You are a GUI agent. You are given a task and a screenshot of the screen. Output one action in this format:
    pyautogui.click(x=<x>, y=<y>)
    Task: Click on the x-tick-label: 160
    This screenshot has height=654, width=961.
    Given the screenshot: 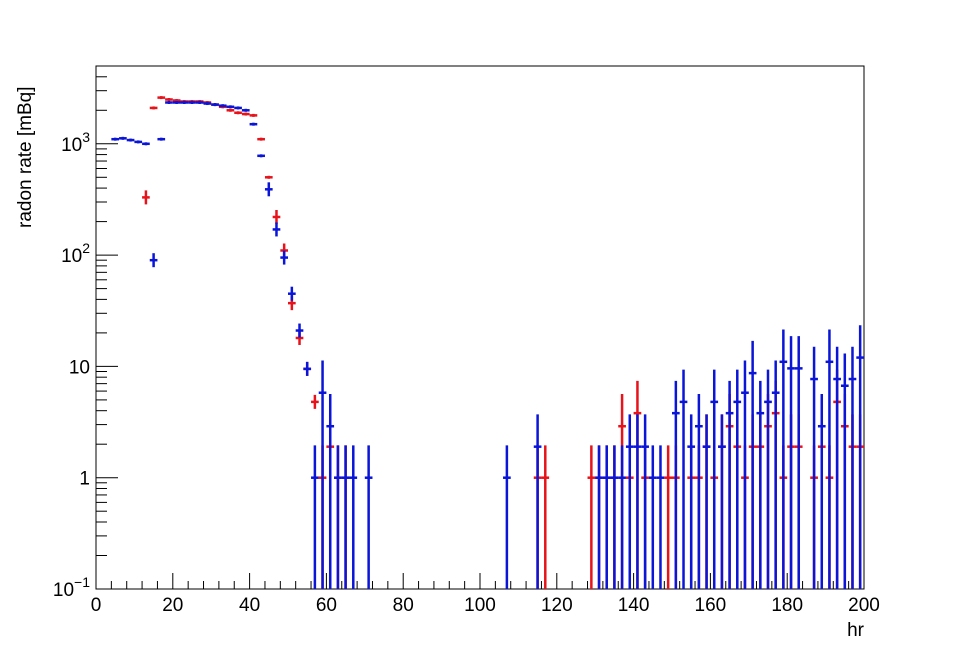 What is the action you would take?
    pyautogui.click(x=711, y=605)
    